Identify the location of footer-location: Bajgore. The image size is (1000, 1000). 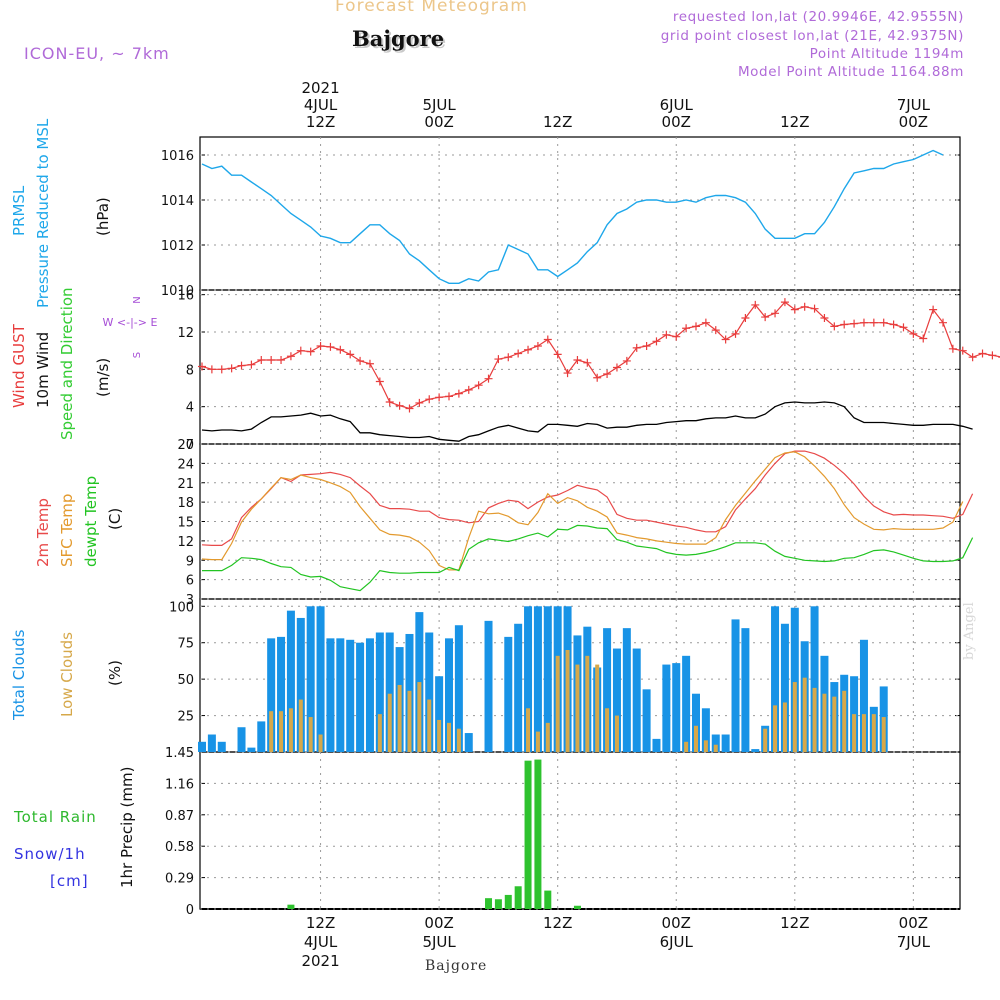
(456, 966).